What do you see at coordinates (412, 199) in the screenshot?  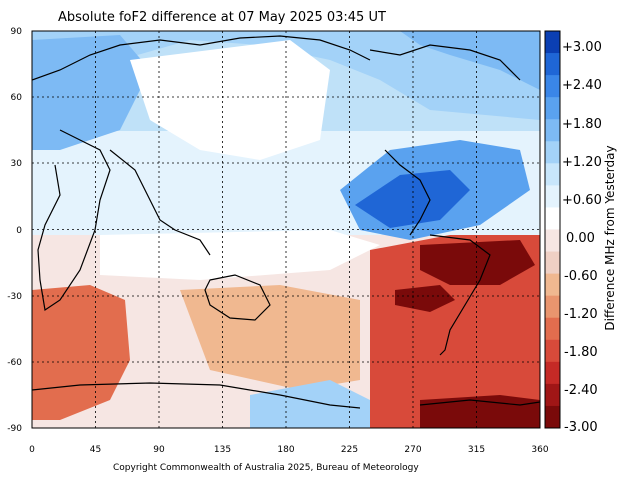 I see `region-north-pacific-core` at bounding box center [412, 199].